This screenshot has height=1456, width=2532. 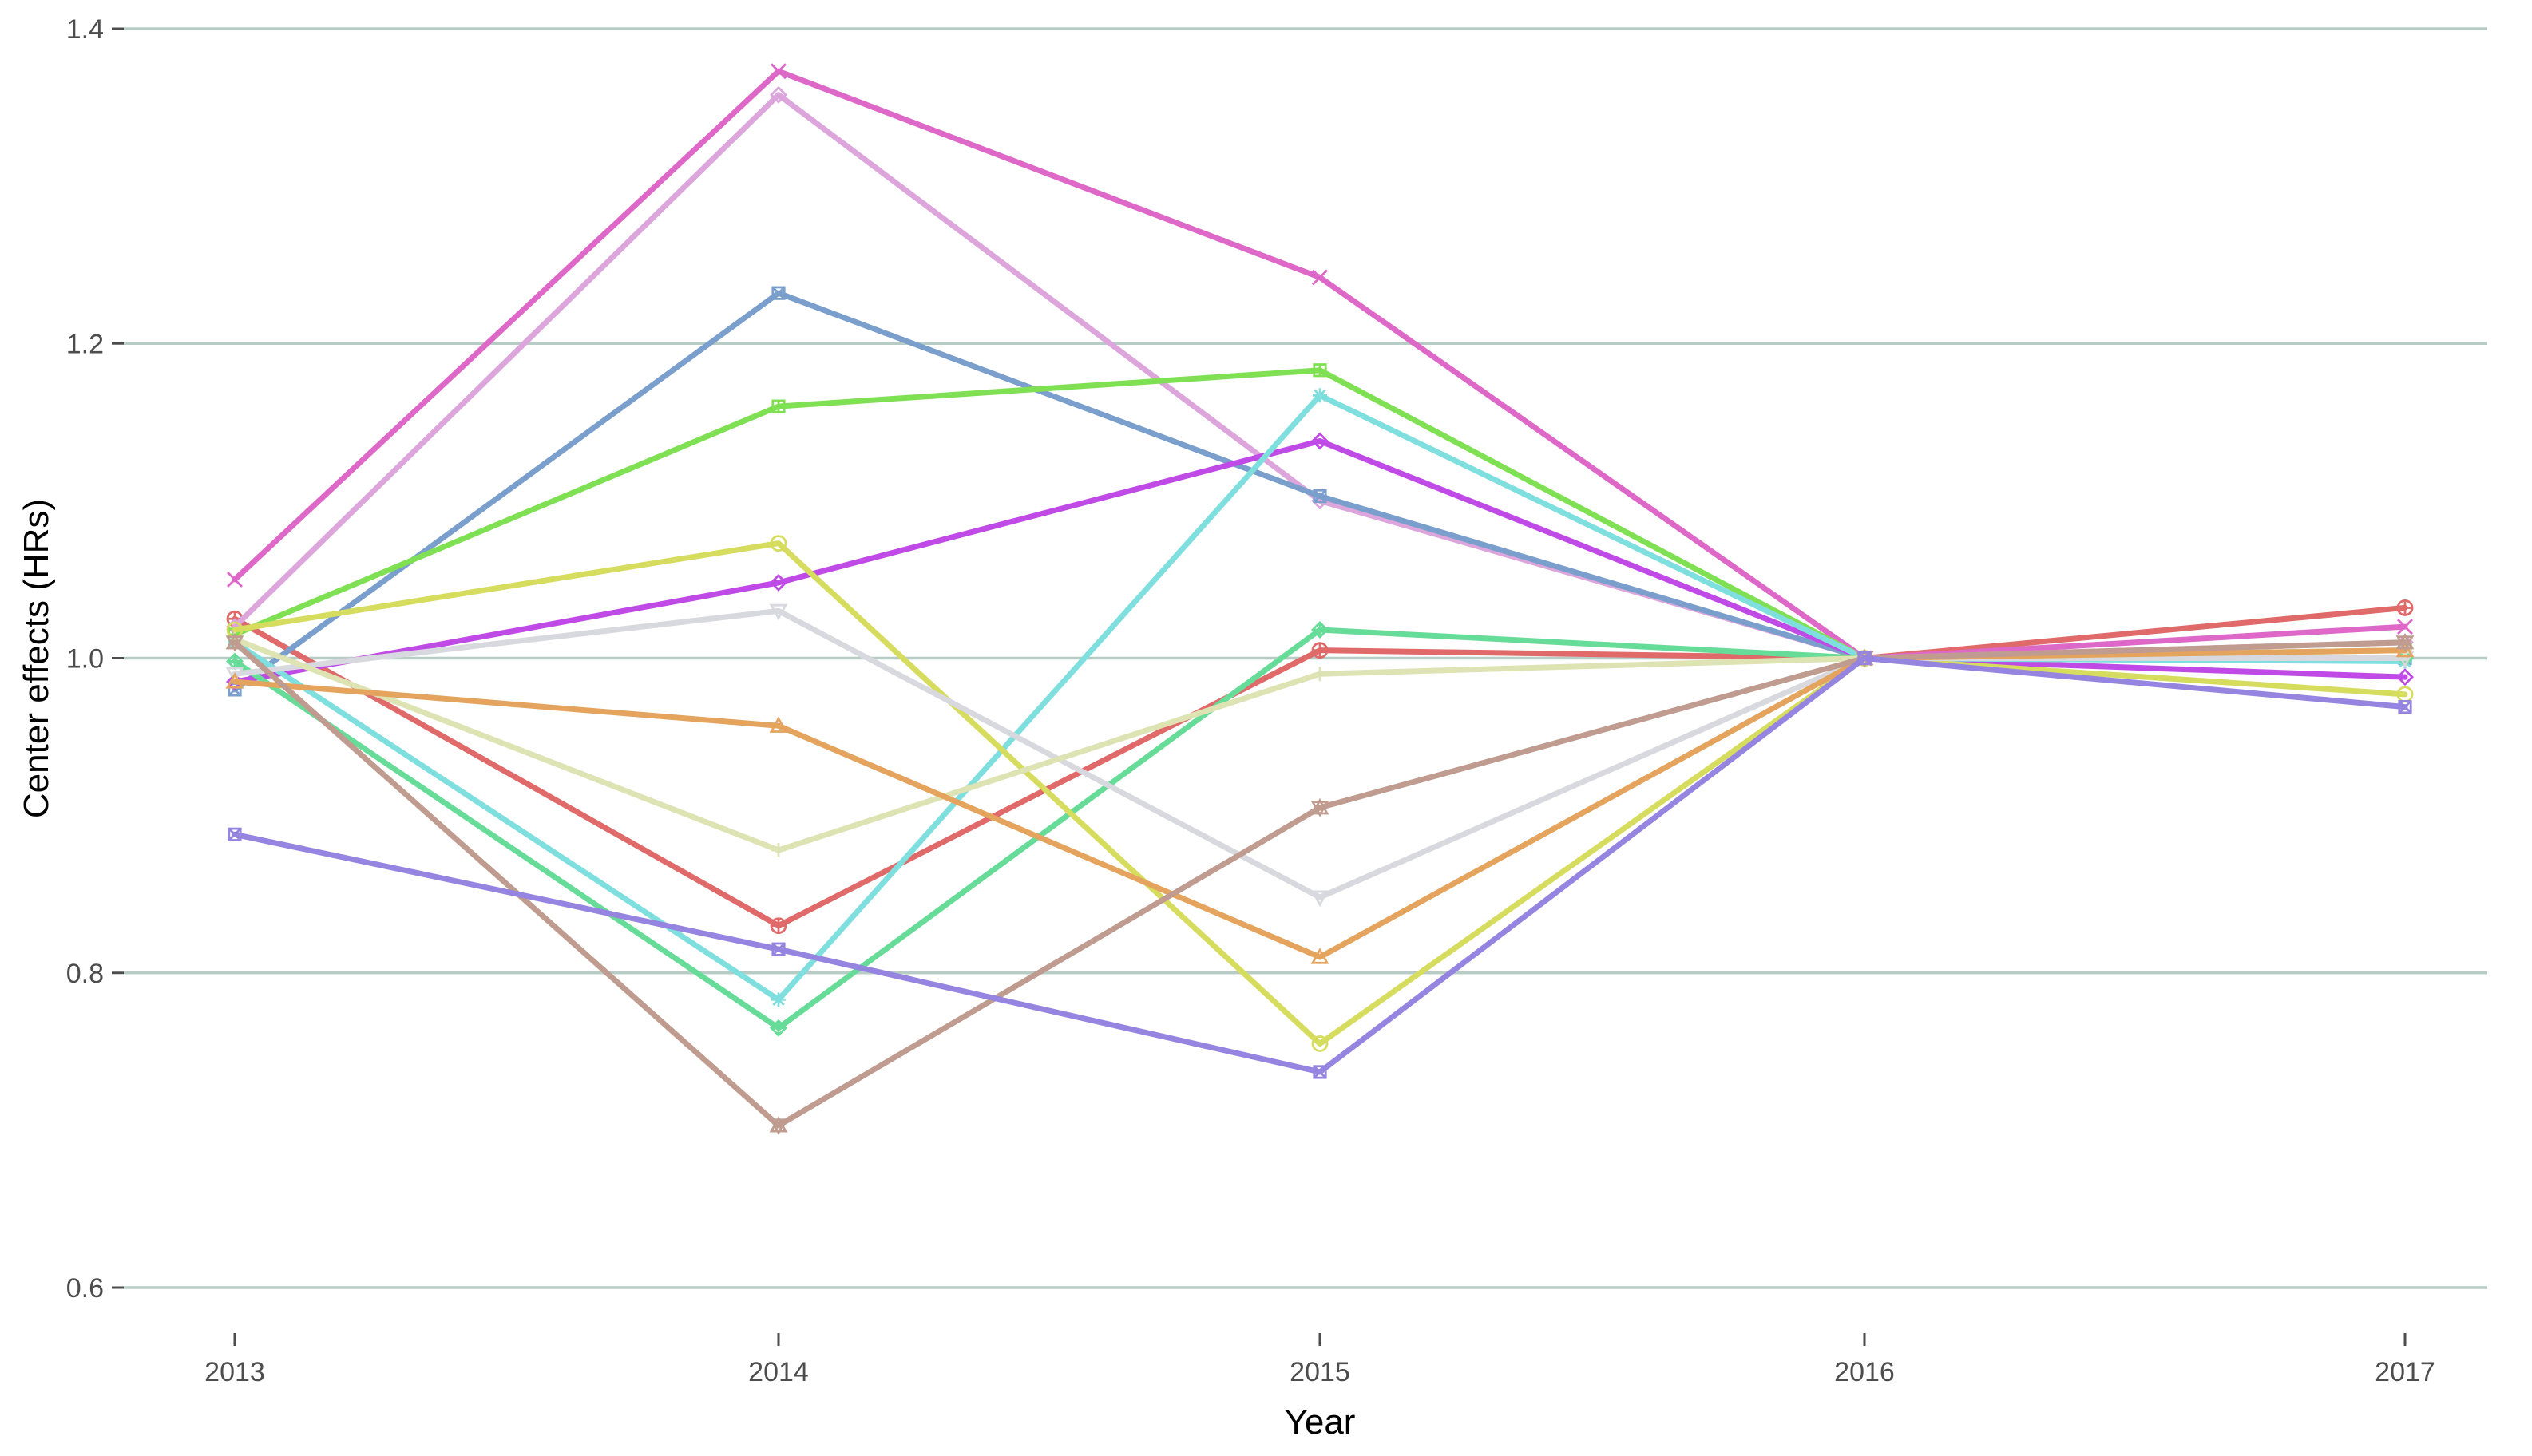 I want to click on x-axis-ticks: 2013 2014 2015 2016 2017, so click(x=1319, y=1360).